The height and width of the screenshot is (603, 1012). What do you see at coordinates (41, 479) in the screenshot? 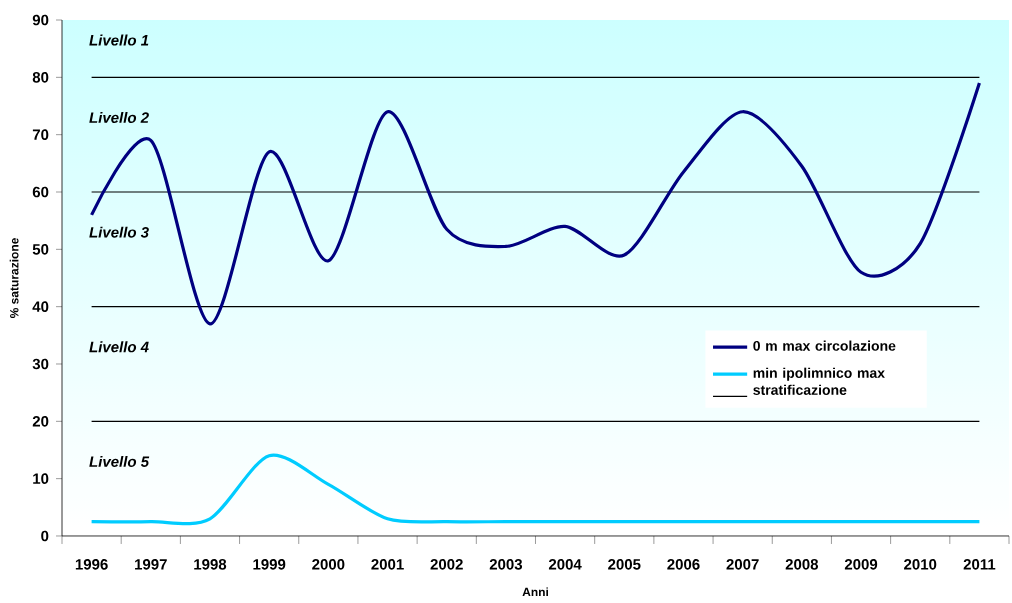
I see `y-tick-label: 10` at bounding box center [41, 479].